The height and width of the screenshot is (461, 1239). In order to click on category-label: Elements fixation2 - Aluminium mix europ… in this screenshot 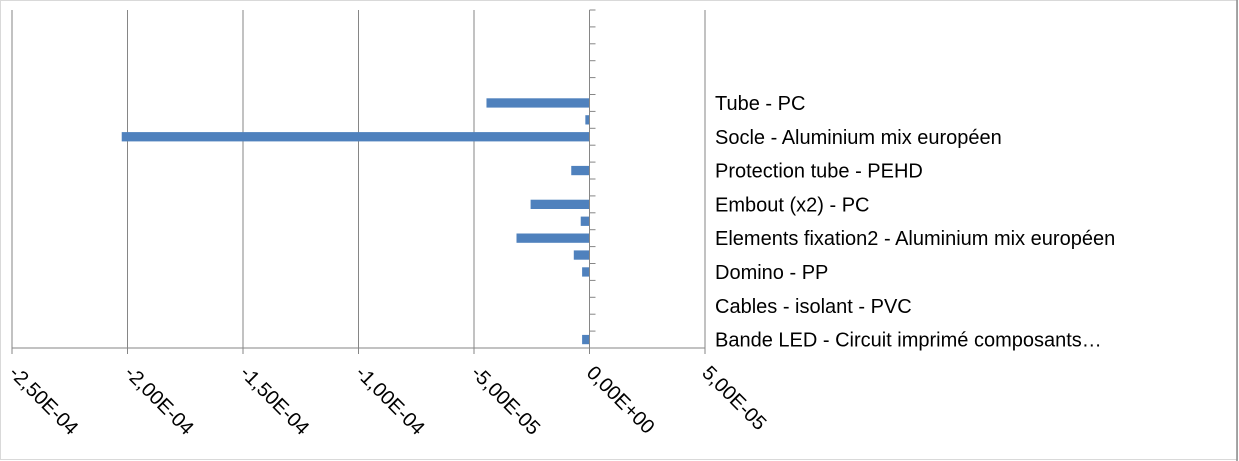, I will do `click(915, 239)`.